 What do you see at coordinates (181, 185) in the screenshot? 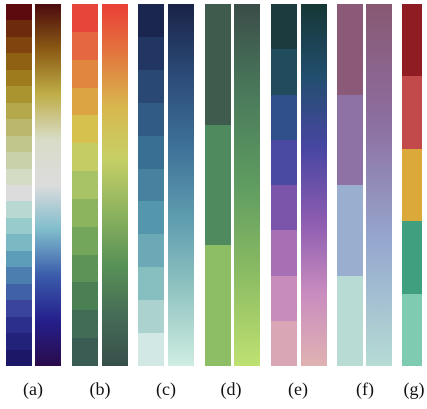
I see `continuous-colormap-c` at bounding box center [181, 185].